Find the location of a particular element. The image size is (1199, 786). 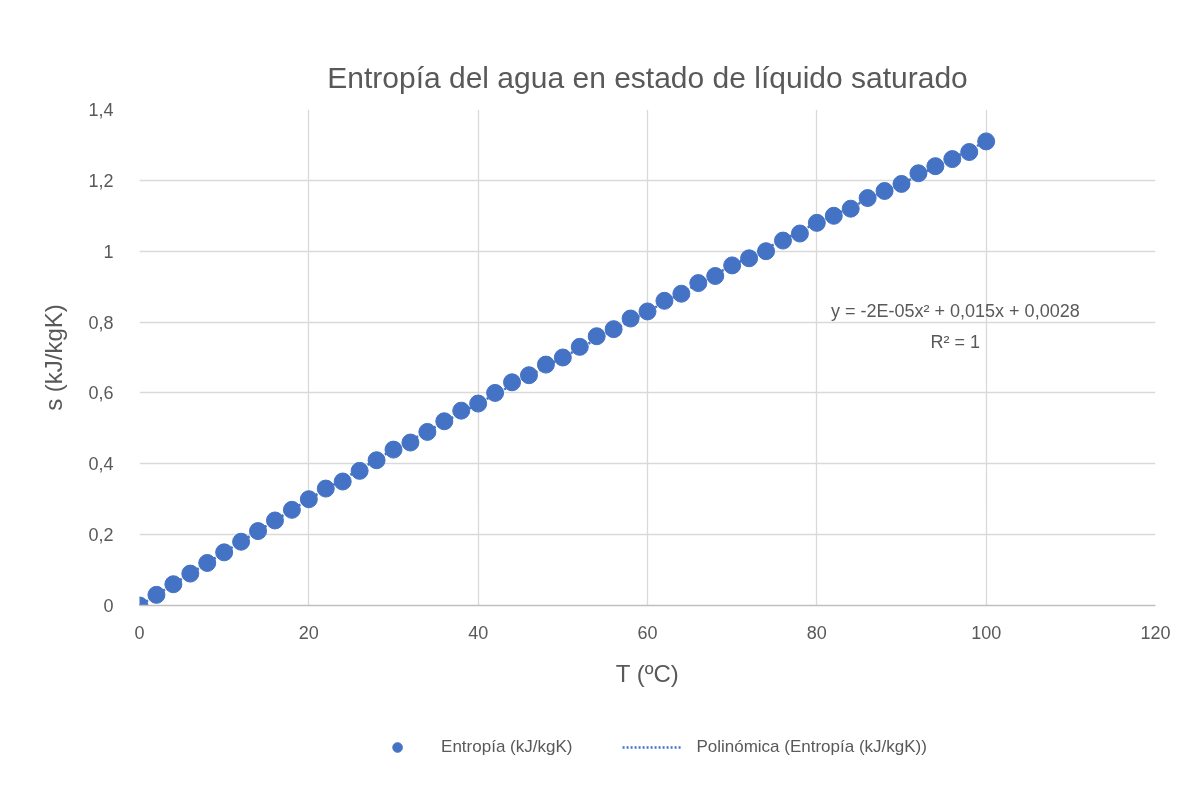

y-tick-label: 0,8 is located at coordinates (101, 322).